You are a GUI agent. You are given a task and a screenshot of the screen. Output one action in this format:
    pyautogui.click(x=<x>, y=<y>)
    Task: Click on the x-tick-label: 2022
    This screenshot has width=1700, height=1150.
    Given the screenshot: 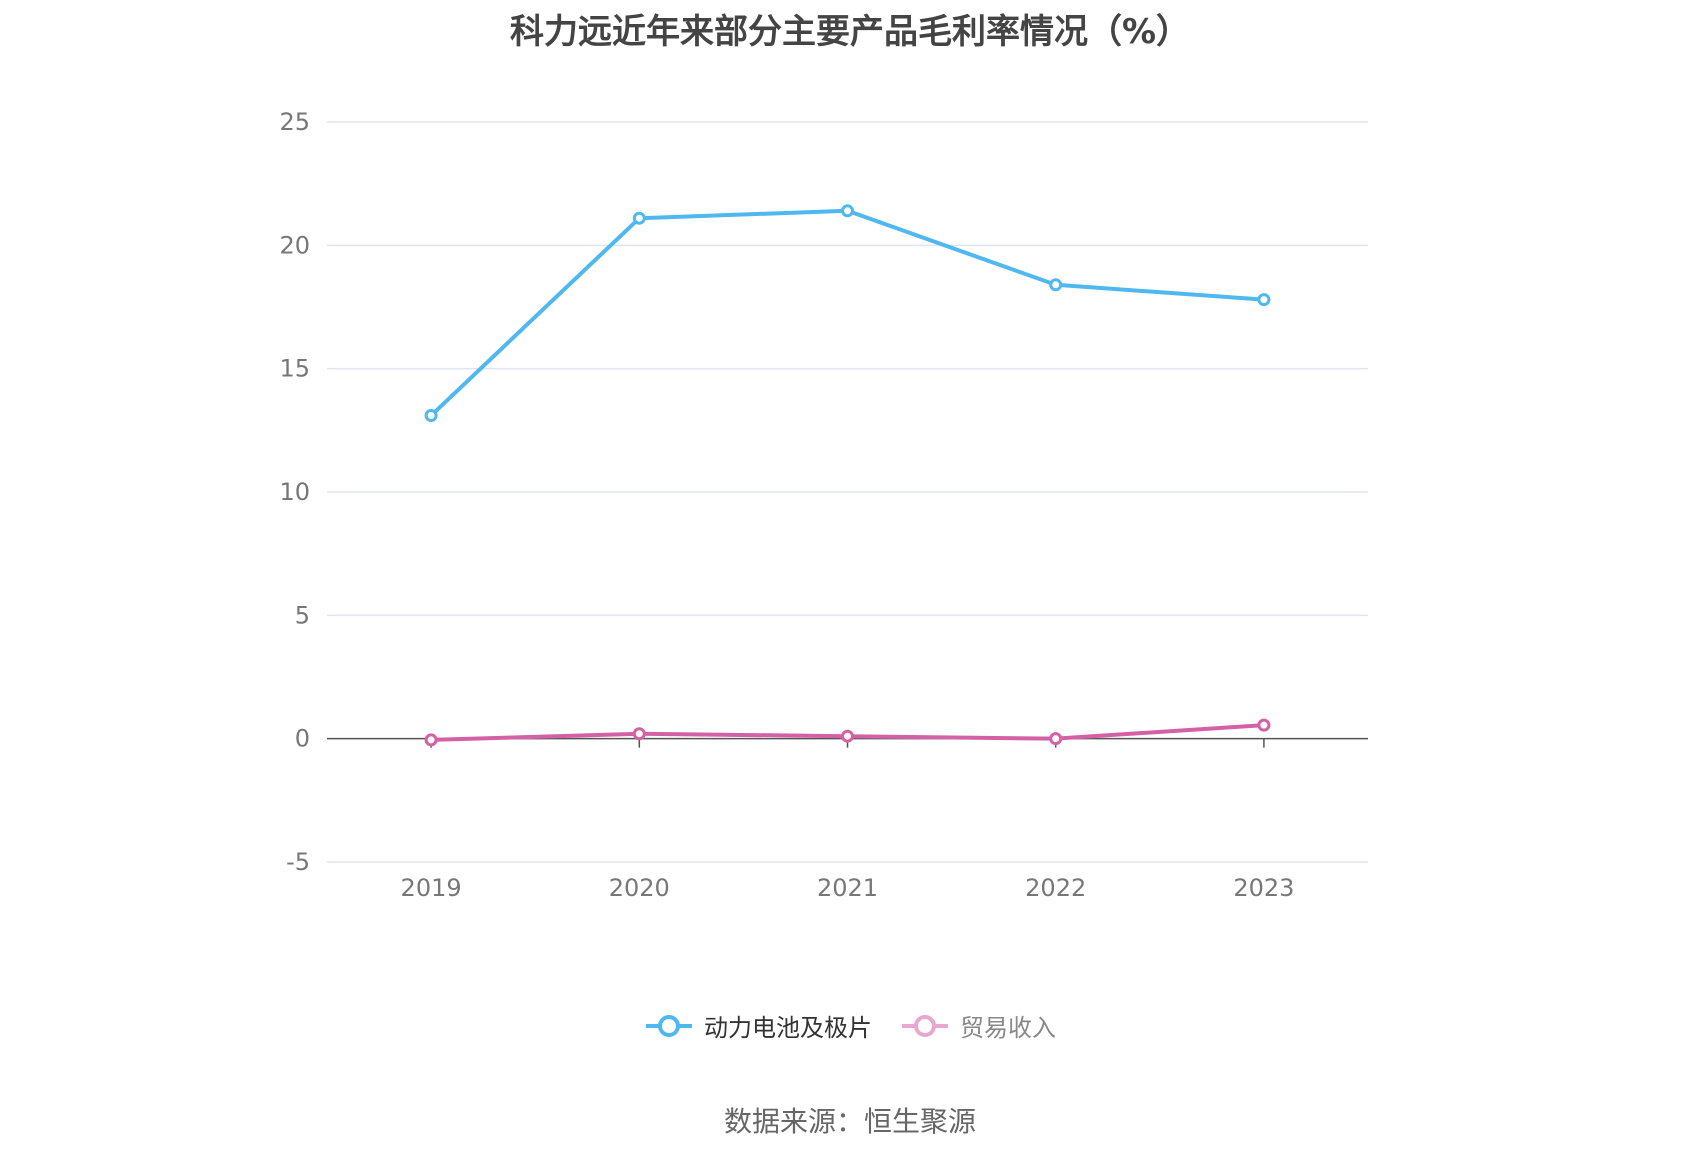 What is the action you would take?
    pyautogui.click(x=1055, y=888)
    